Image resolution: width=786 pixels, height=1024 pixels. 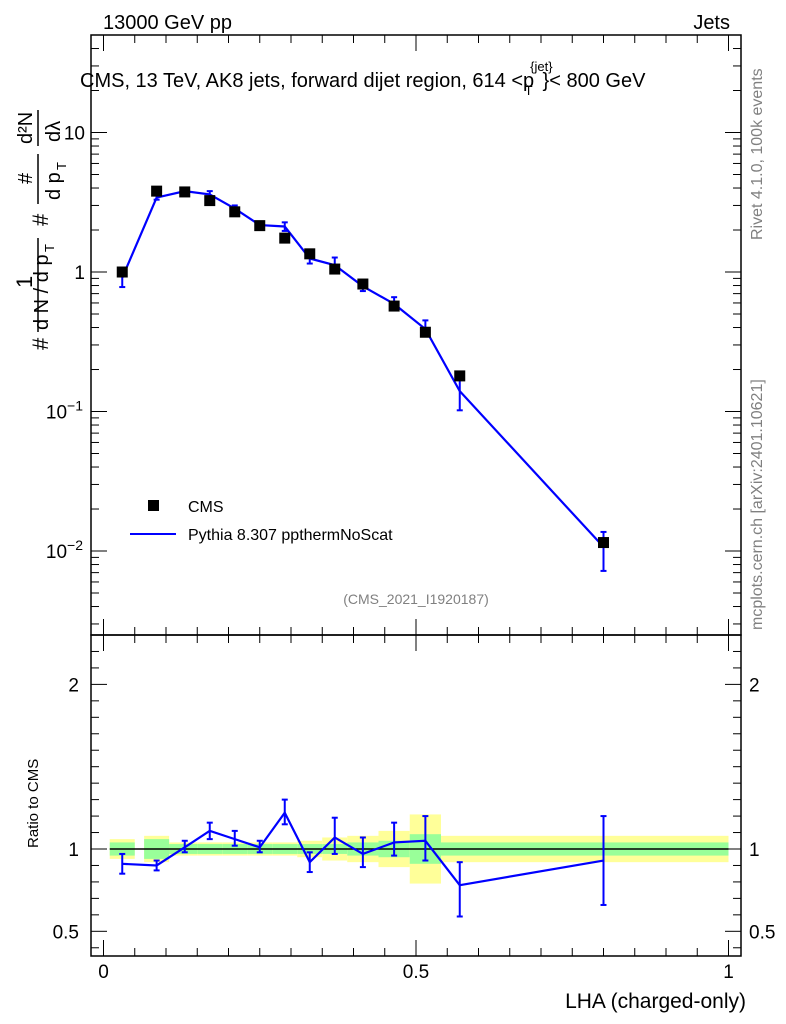 What do you see at coordinates (40, 230) in the screenshot?
I see `main-y-axis-label: # d N / d p T 1 # d p T # dλ d²N` at bounding box center [40, 230].